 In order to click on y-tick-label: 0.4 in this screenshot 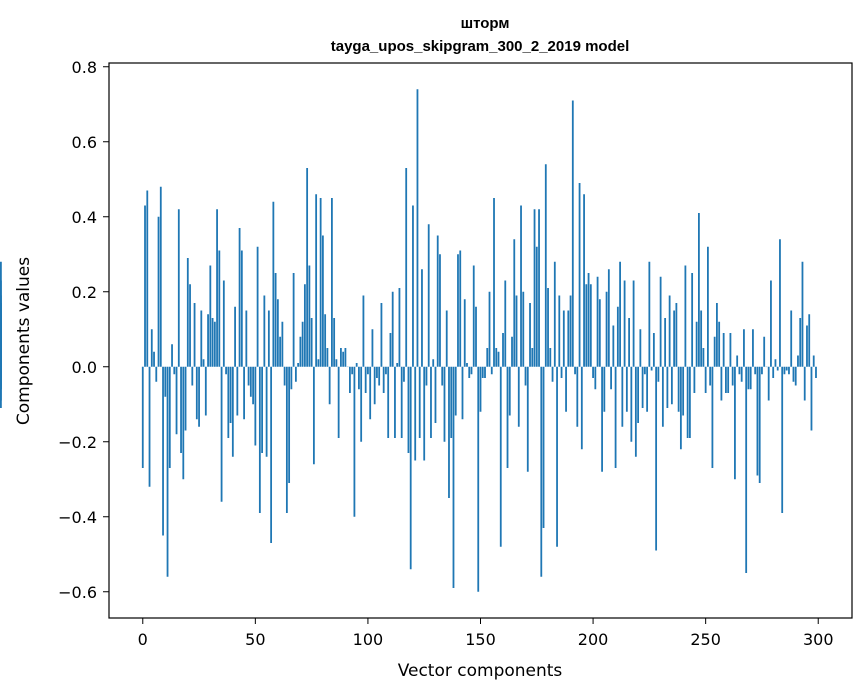, I will do `click(84, 217)`.